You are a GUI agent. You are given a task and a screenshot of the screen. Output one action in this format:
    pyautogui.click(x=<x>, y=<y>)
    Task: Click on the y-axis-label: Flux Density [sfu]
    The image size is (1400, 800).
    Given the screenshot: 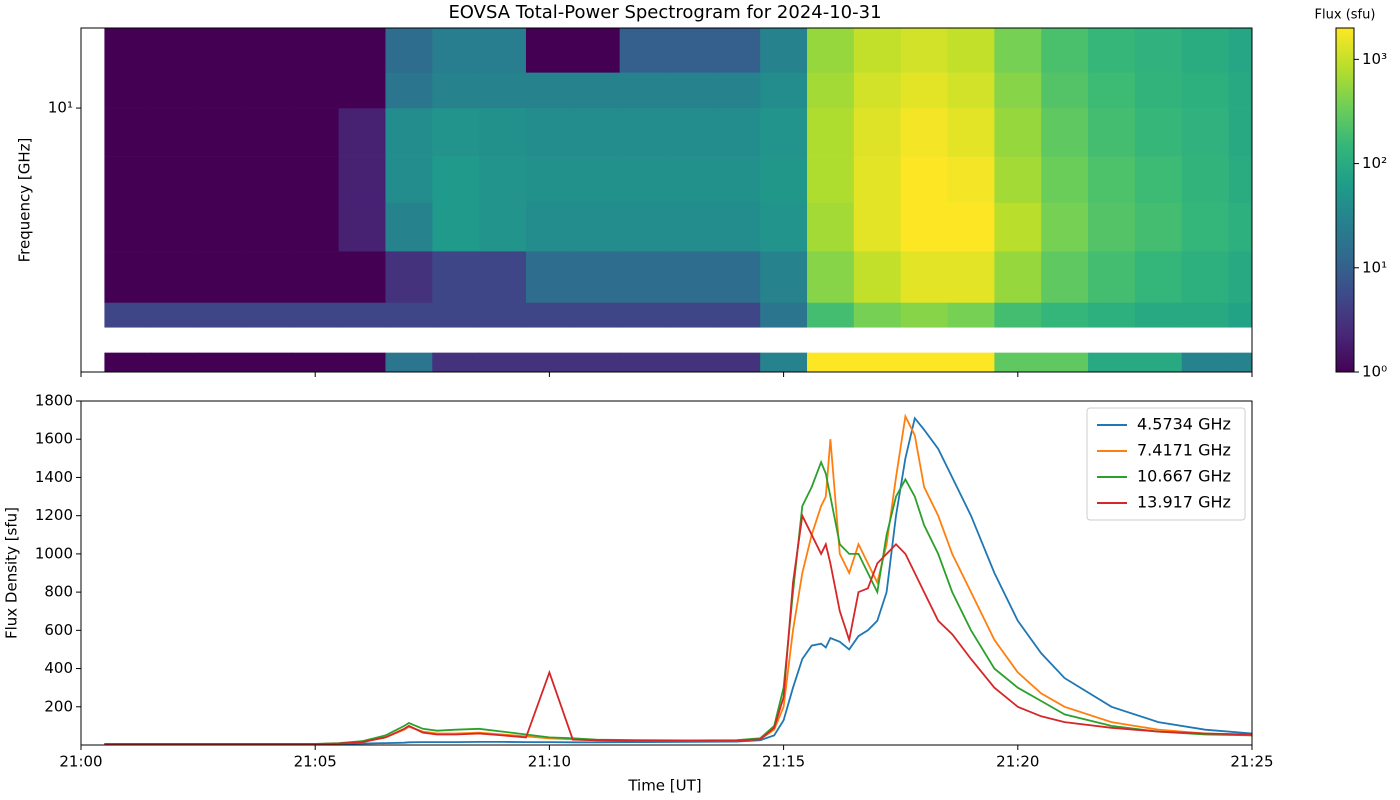 What is the action you would take?
    pyautogui.click(x=12, y=573)
    